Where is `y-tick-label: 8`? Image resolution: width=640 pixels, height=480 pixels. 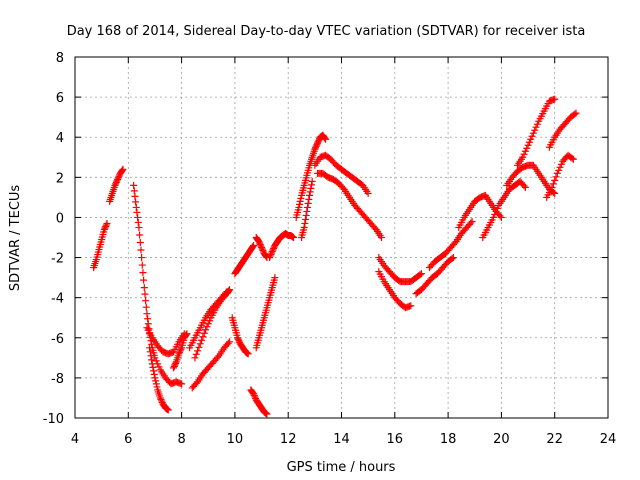
y-tick-label: 8 is located at coordinates (60, 58).